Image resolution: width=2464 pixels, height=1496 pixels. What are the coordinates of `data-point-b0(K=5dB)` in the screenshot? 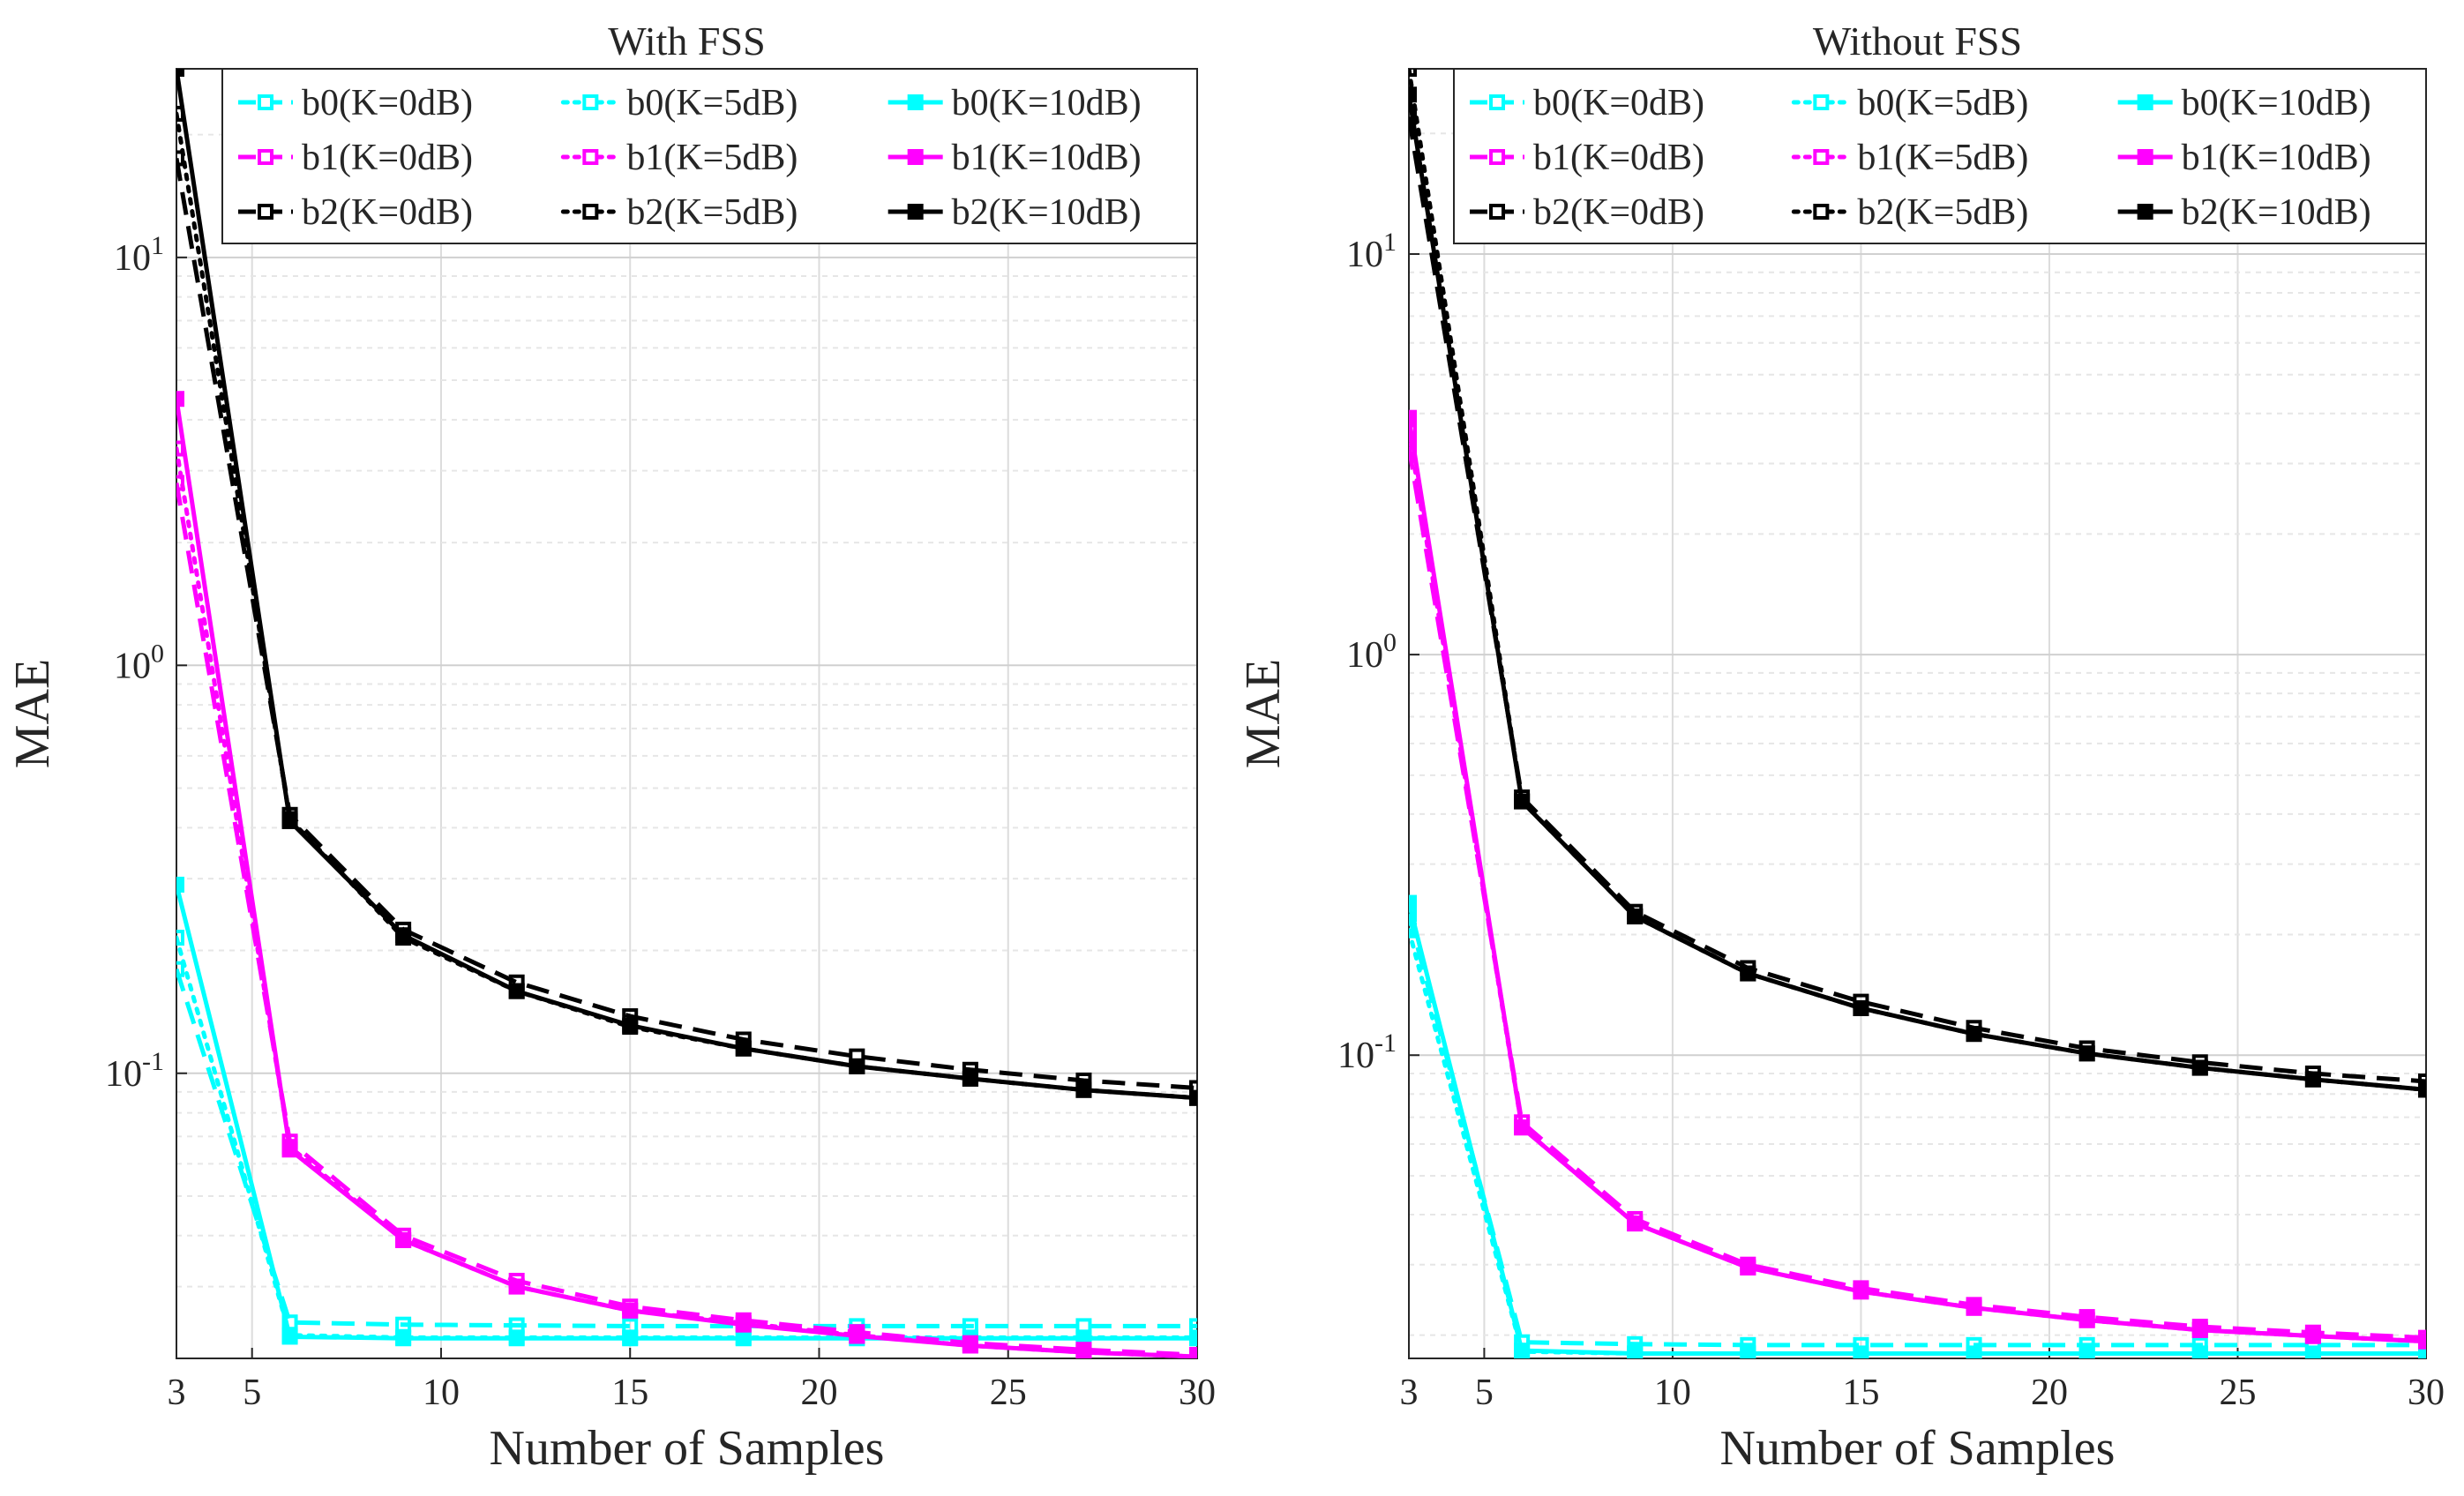 It's located at (180, 938).